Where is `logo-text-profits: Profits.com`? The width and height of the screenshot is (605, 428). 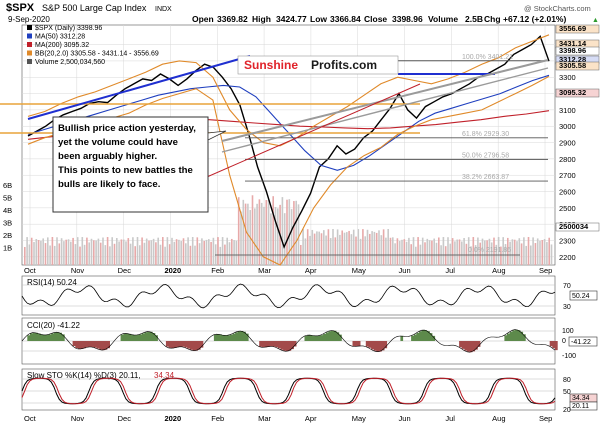
logo-text-profits: Profits.com is located at coordinates (344, 65).